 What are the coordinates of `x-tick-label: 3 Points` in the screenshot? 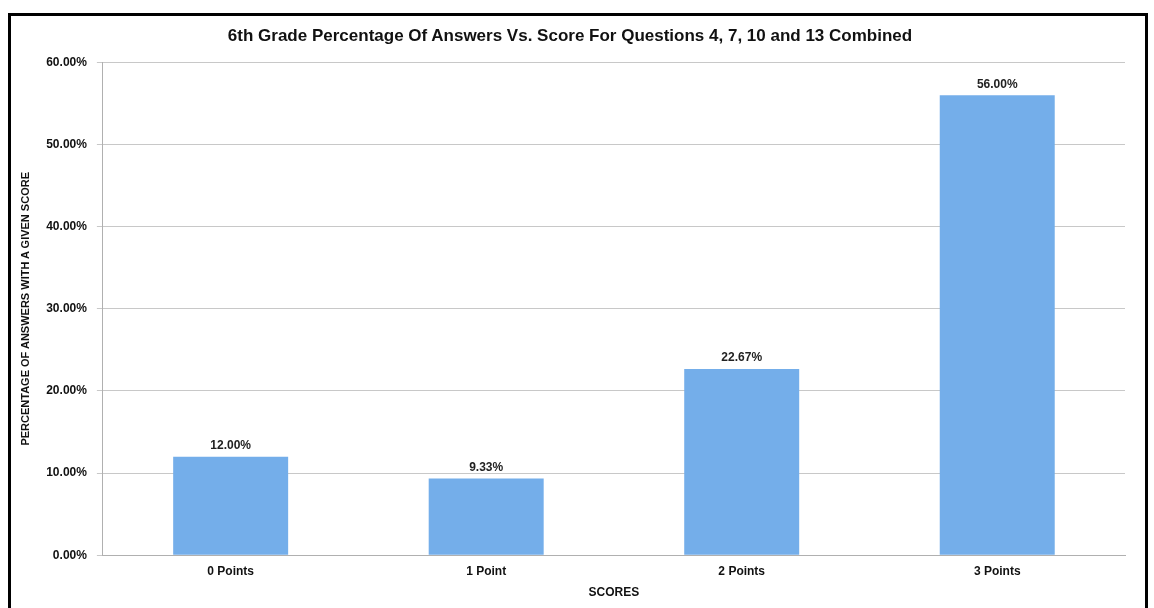 It's located at (997, 570).